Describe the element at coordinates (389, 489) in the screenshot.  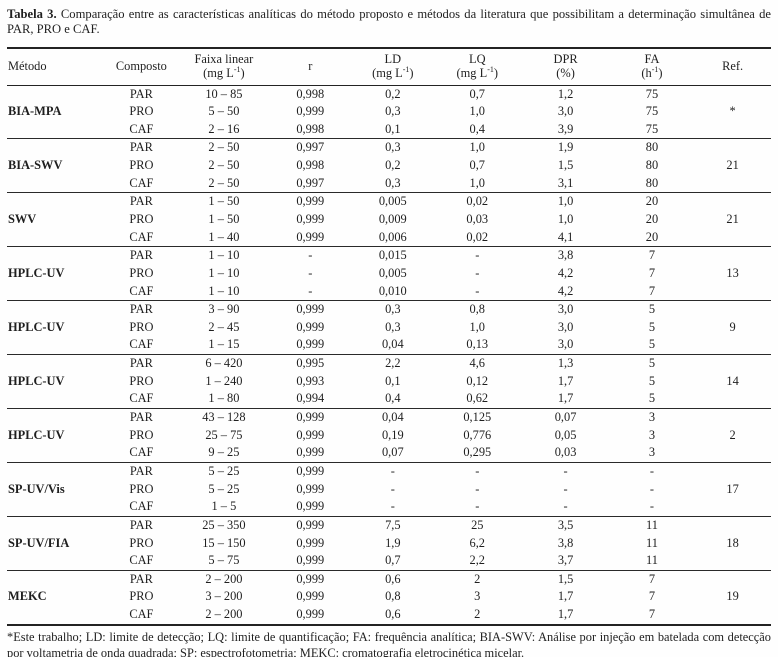
I see `table-row: SP-UV/Vis PAR 5 – 25 0,999- - - -17` at that location.